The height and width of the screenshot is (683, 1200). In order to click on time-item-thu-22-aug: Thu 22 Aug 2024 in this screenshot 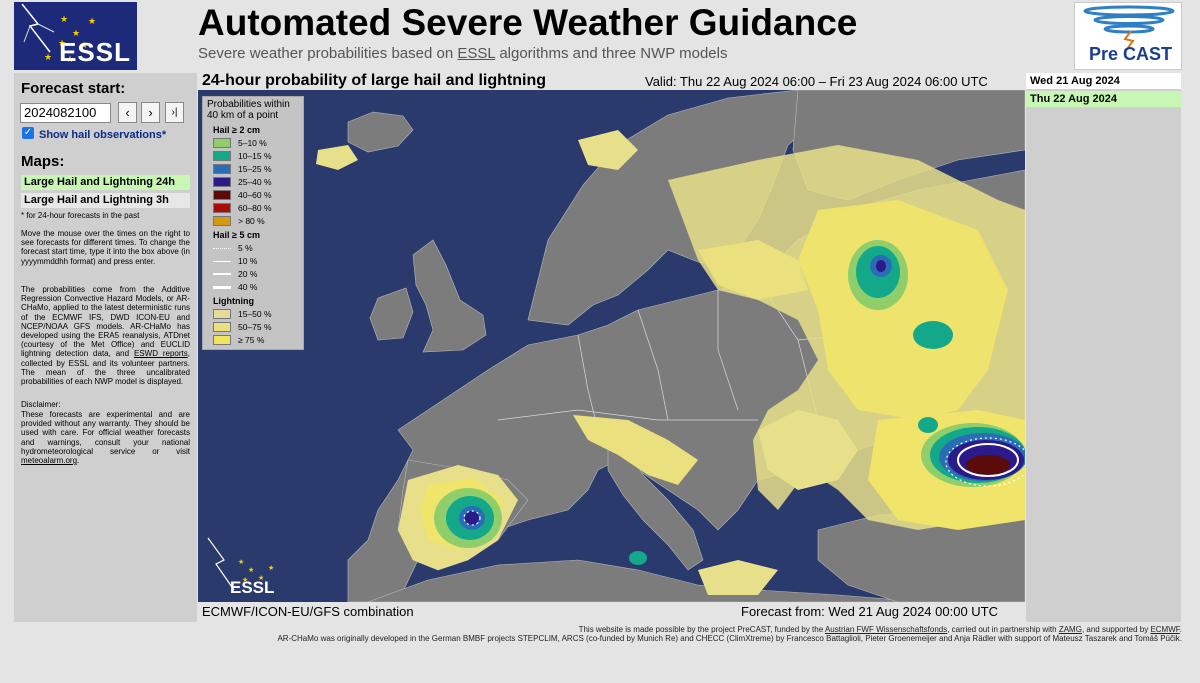, I will do `click(1103, 99)`.